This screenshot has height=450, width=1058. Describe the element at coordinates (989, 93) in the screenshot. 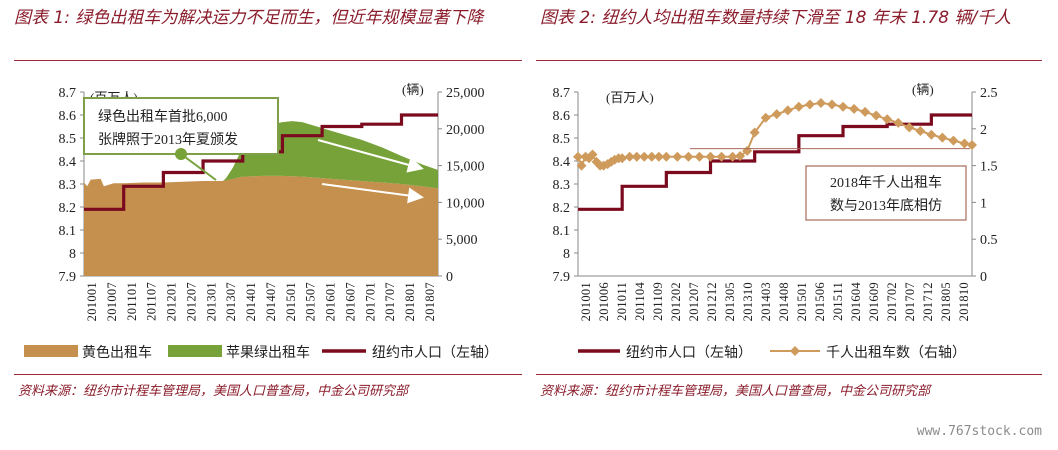

I see `right-tick-label: 2.5` at that location.